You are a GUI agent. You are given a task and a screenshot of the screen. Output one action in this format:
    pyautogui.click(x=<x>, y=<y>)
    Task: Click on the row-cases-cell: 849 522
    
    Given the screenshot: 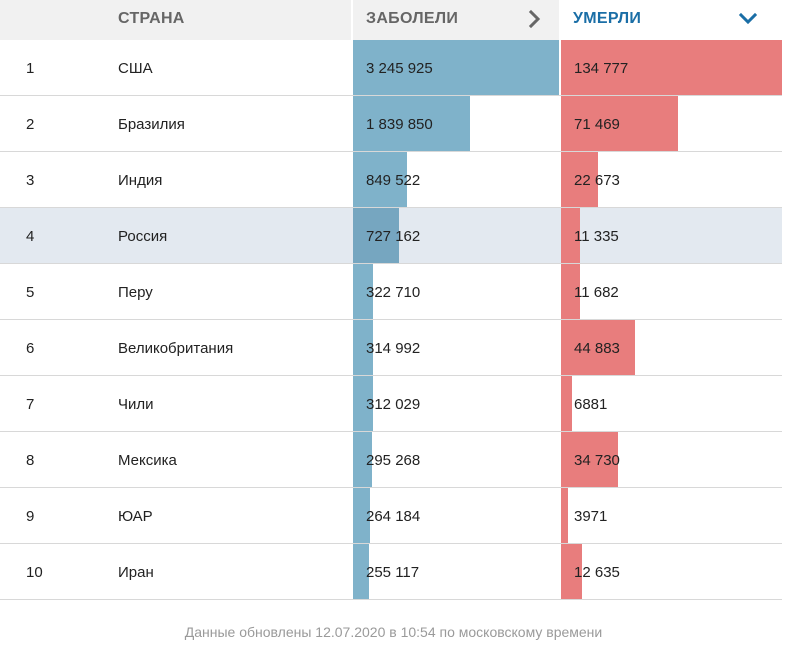 What is the action you would take?
    pyautogui.click(x=456, y=179)
    